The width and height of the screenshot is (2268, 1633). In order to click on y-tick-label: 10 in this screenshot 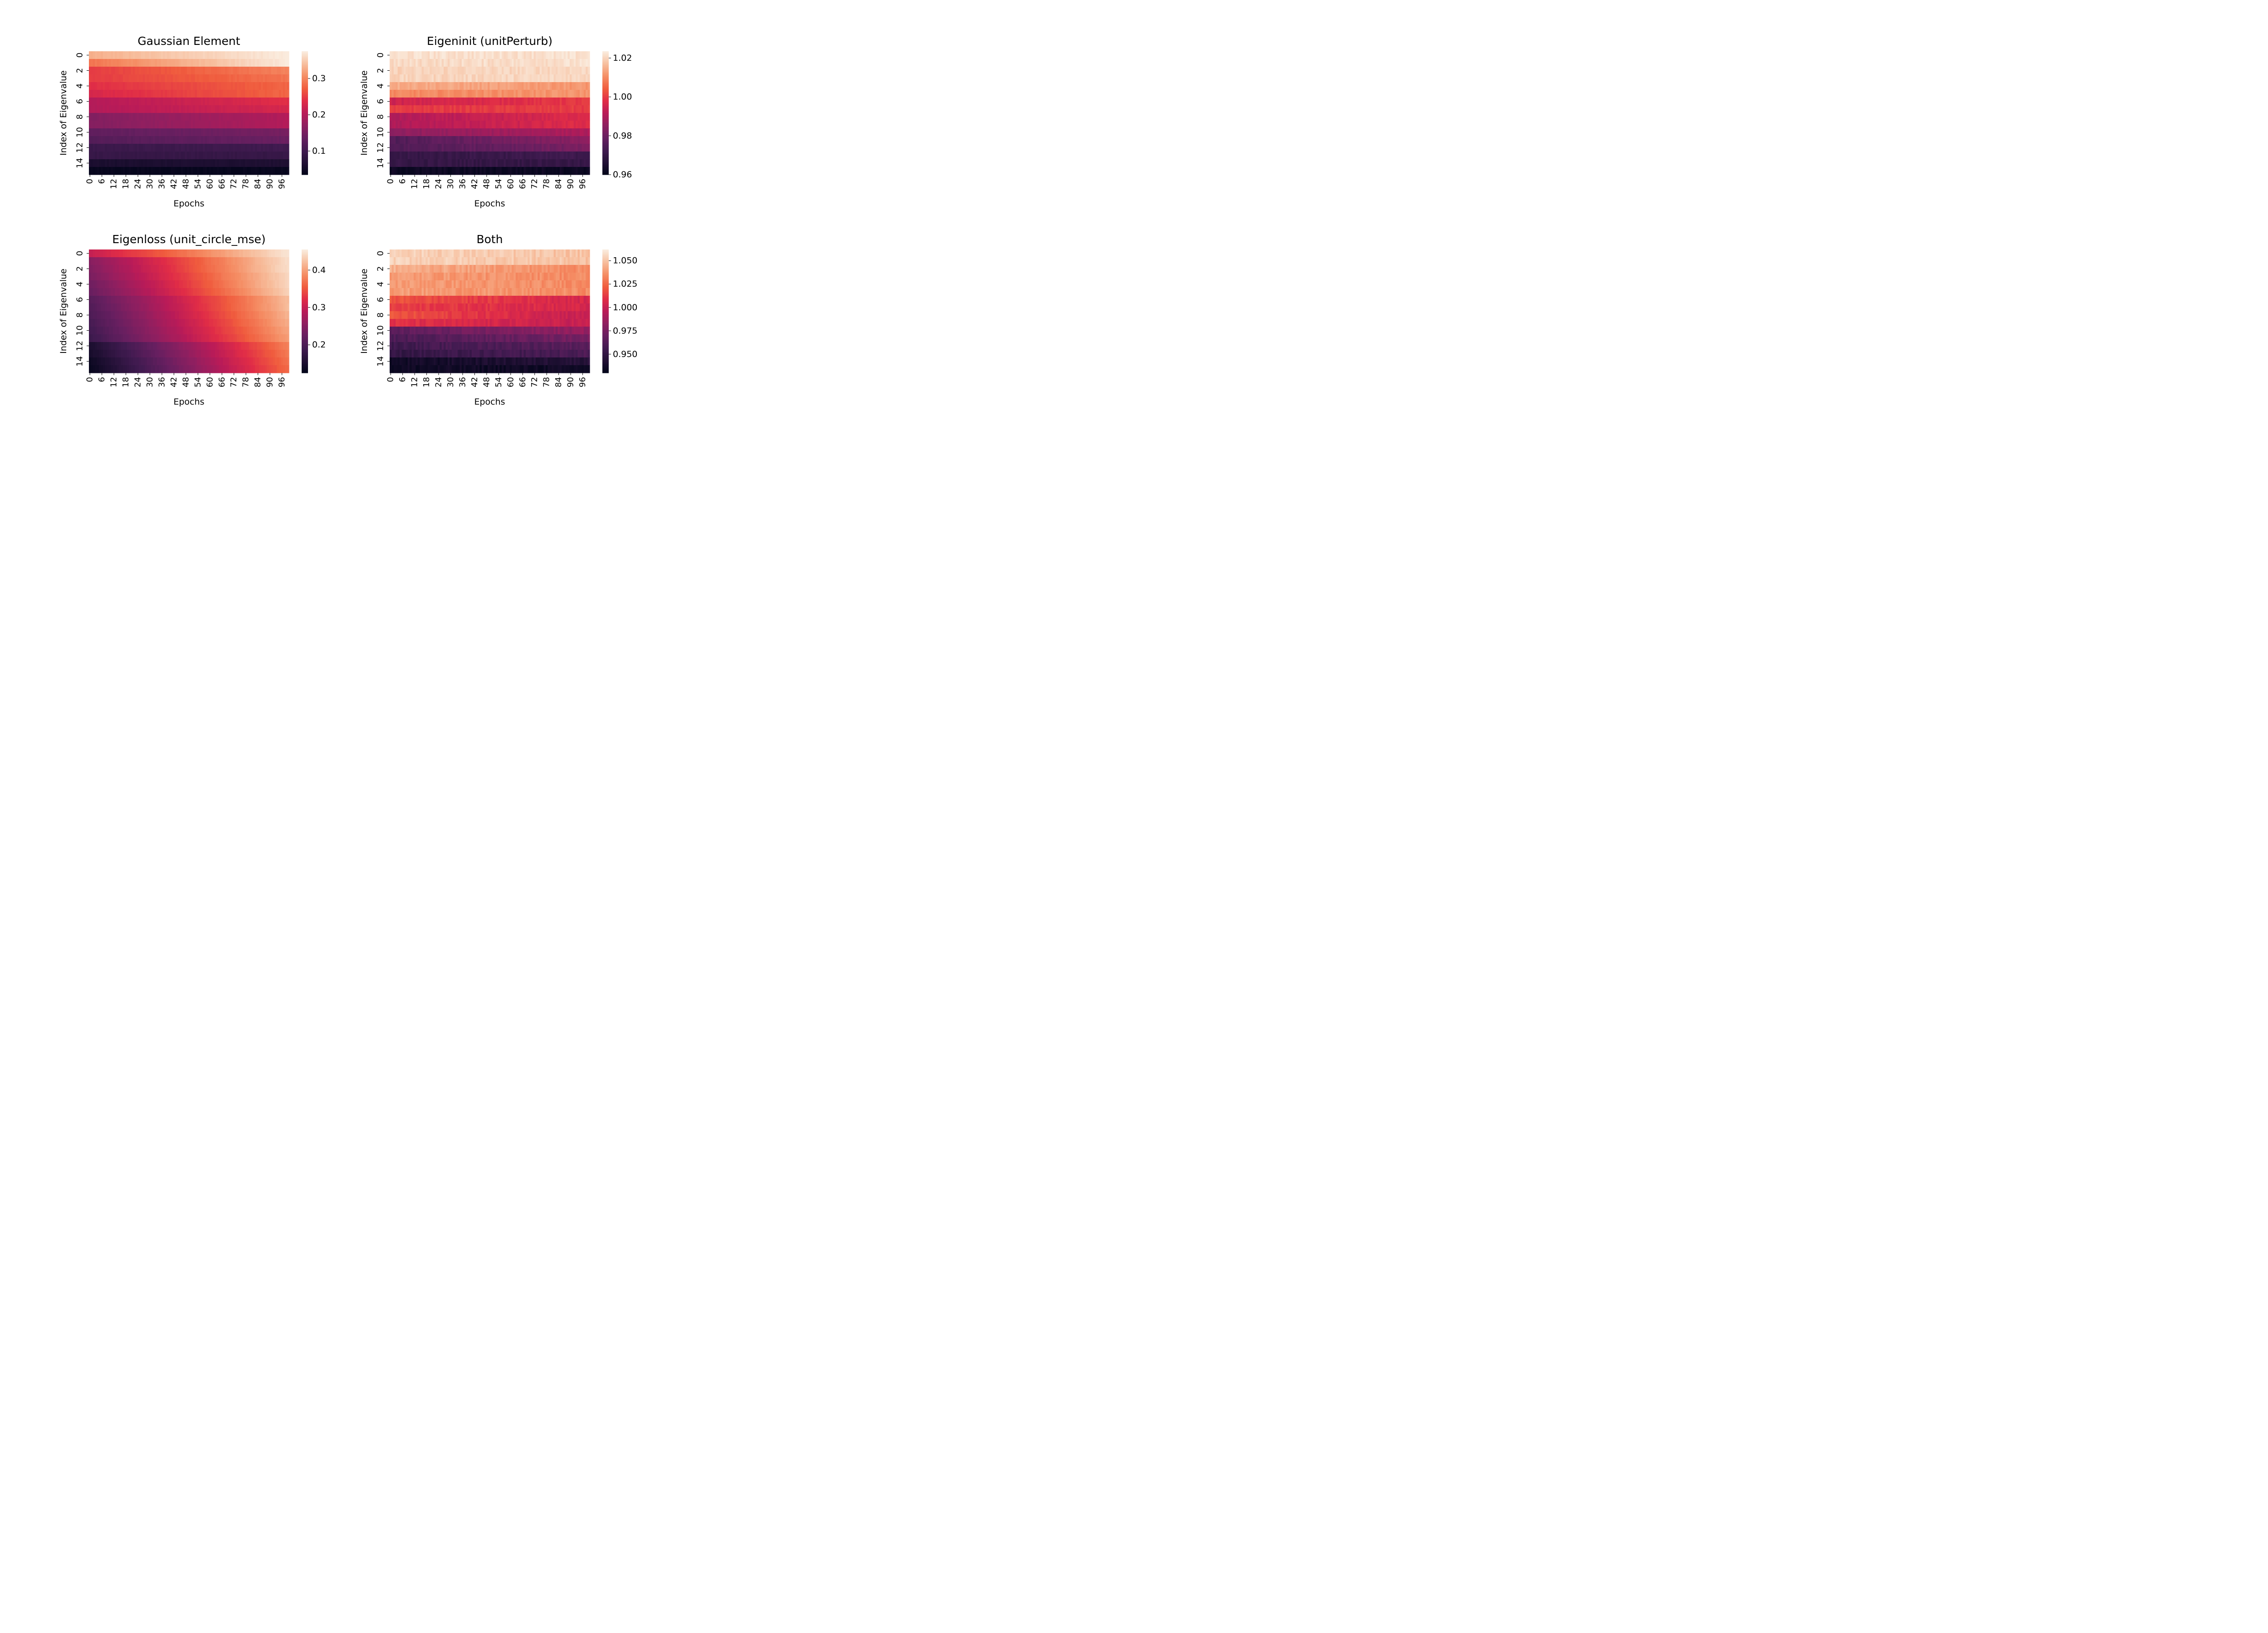, I will do `click(381, 132)`.